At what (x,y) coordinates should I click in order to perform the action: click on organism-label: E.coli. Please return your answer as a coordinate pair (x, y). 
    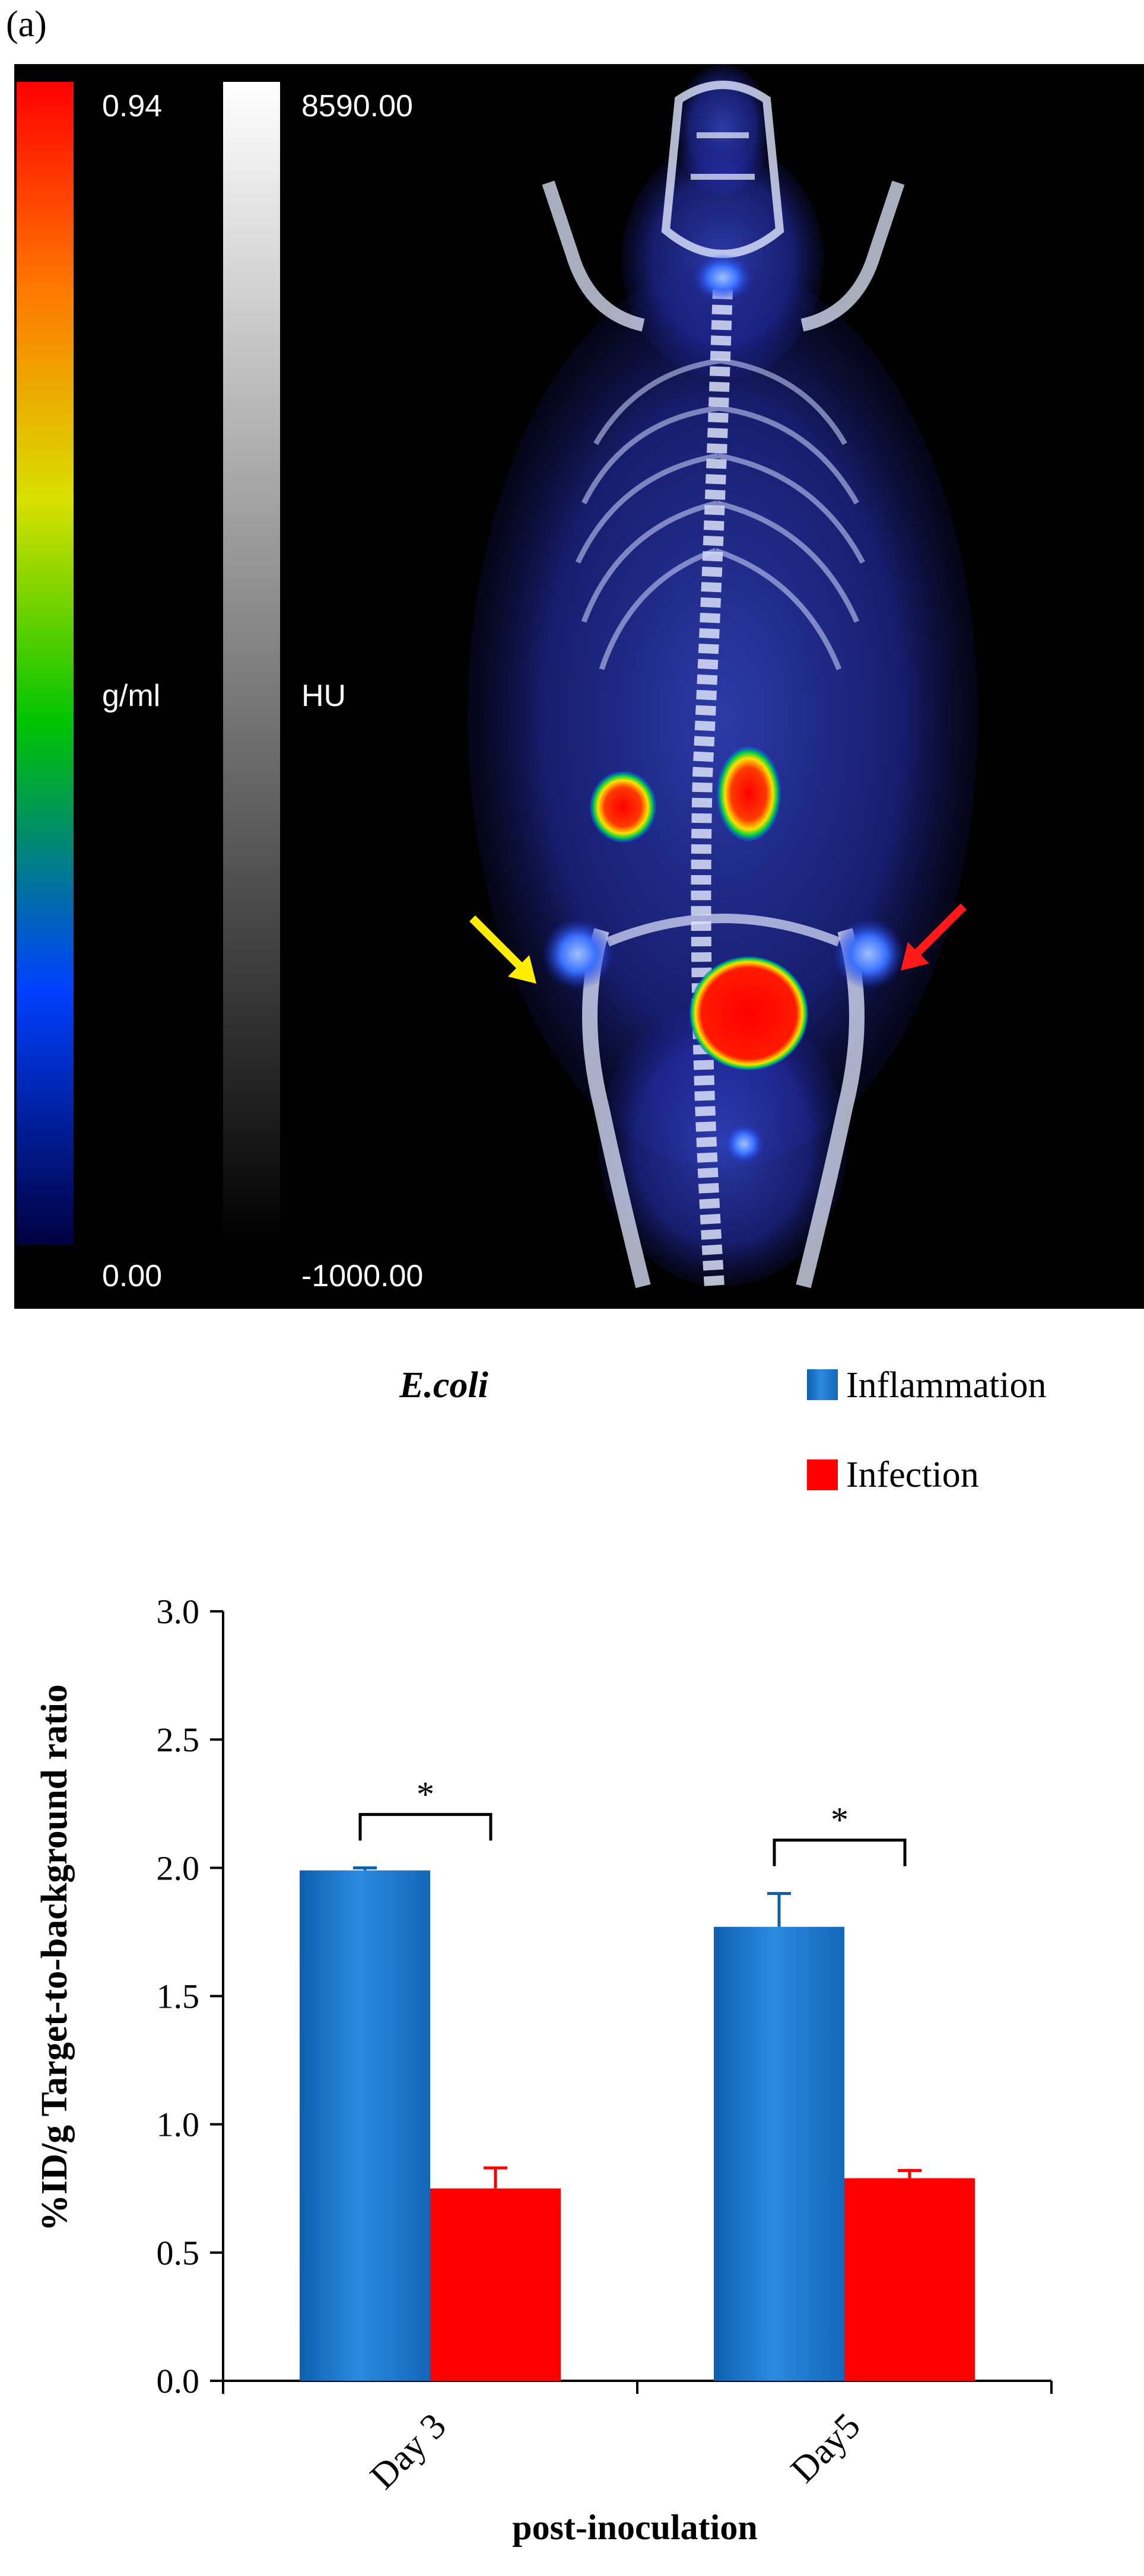
    Looking at the image, I should click on (443, 1385).